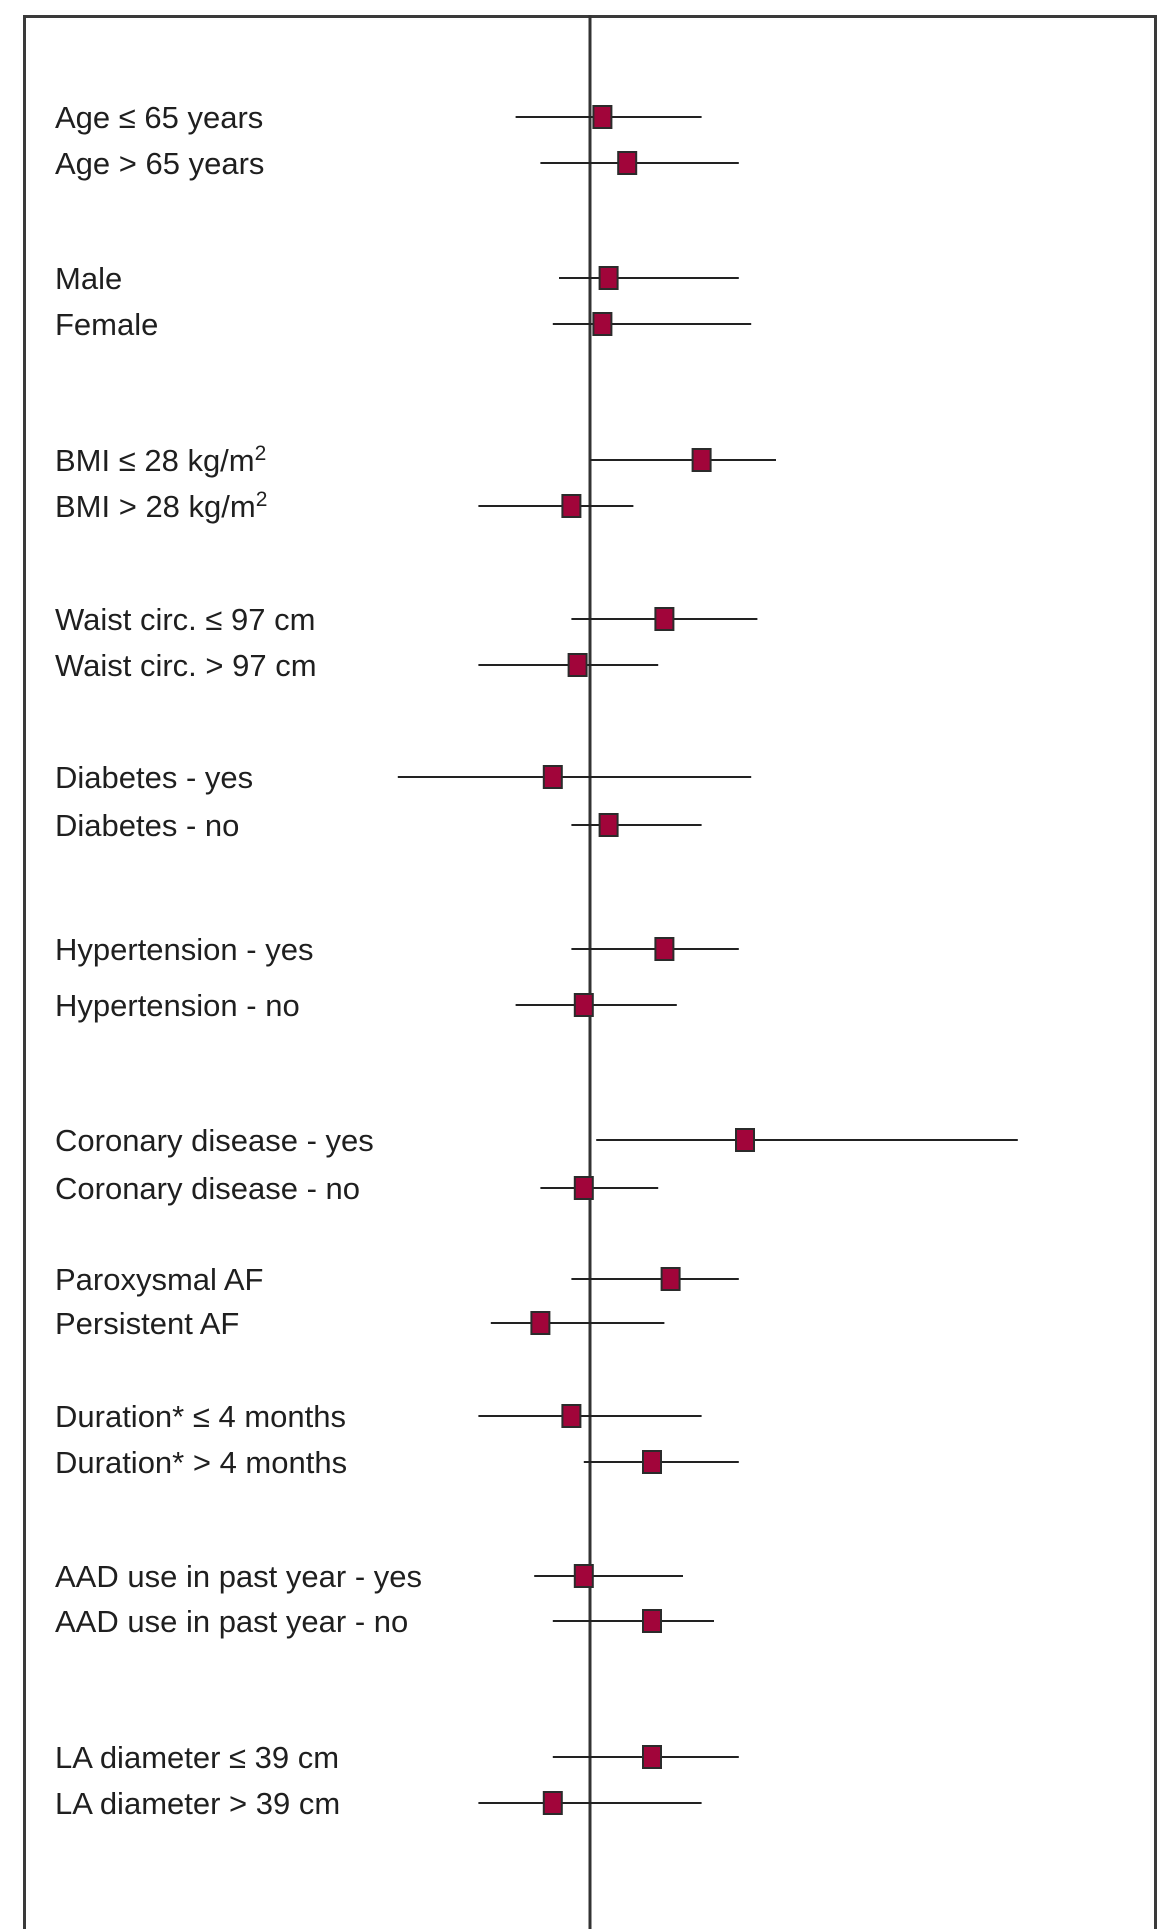 The width and height of the screenshot is (1174, 1929). I want to click on row-label: AAD use in past year - no, so click(231, 1621).